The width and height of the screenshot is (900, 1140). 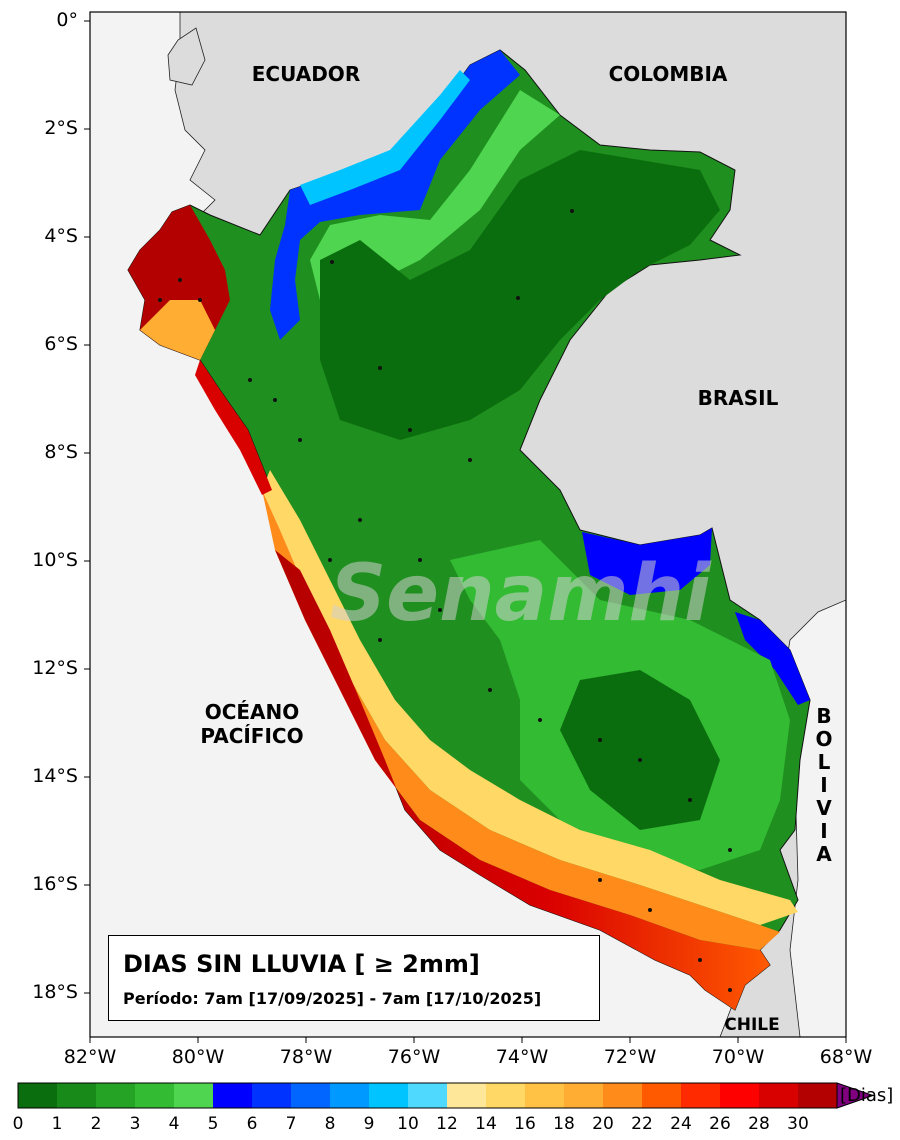 I want to click on label-colombia: COLOMBIA, so click(x=668, y=74).